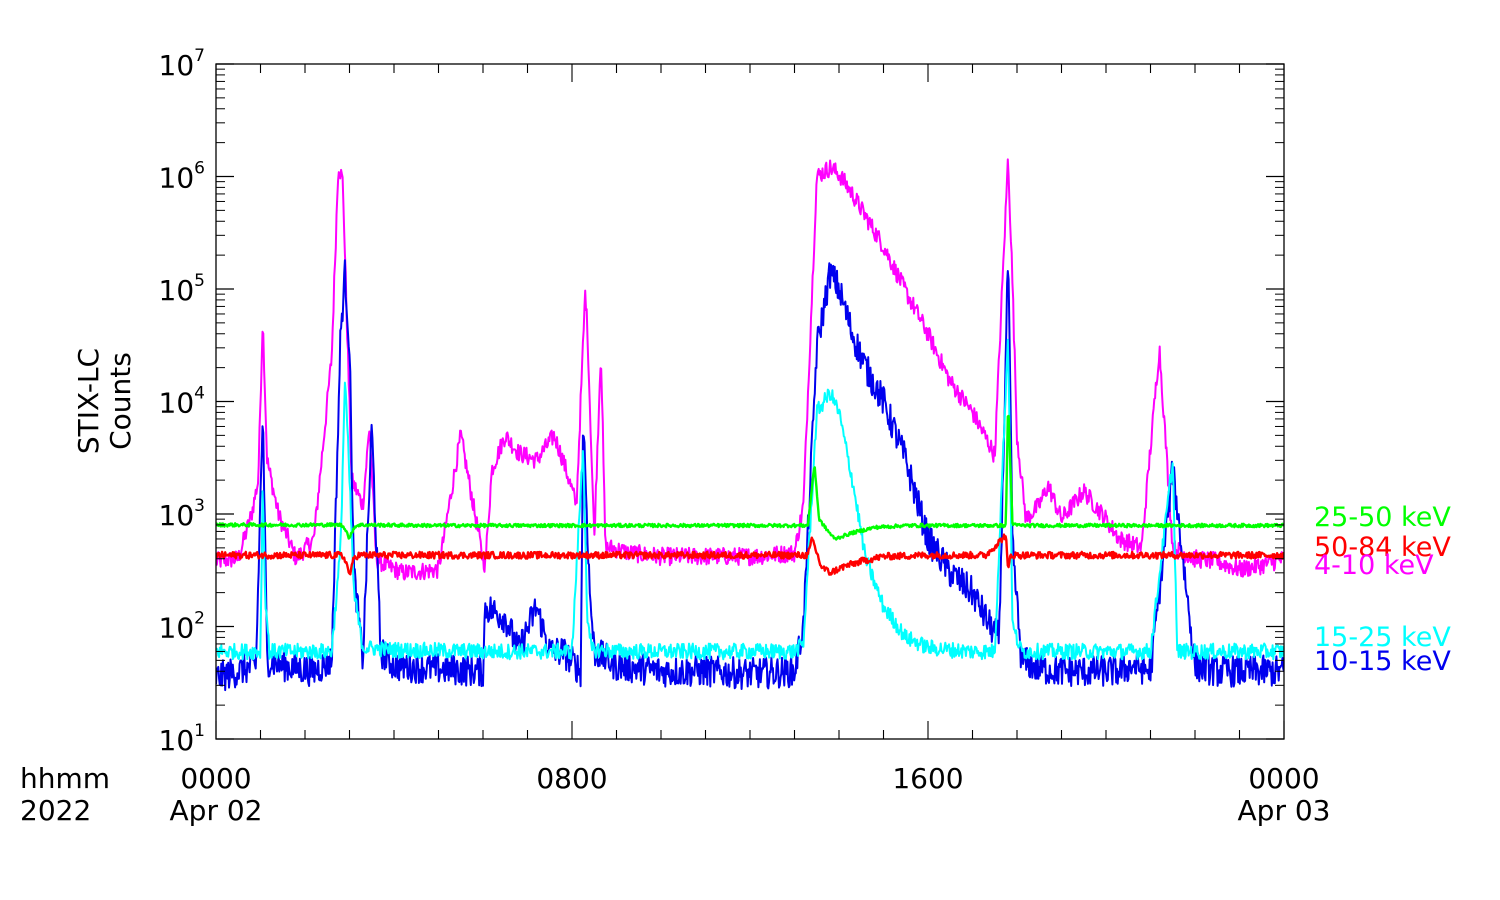  I want to click on legend-label-15-25-kev: 15-25 keV, so click(1382, 637).